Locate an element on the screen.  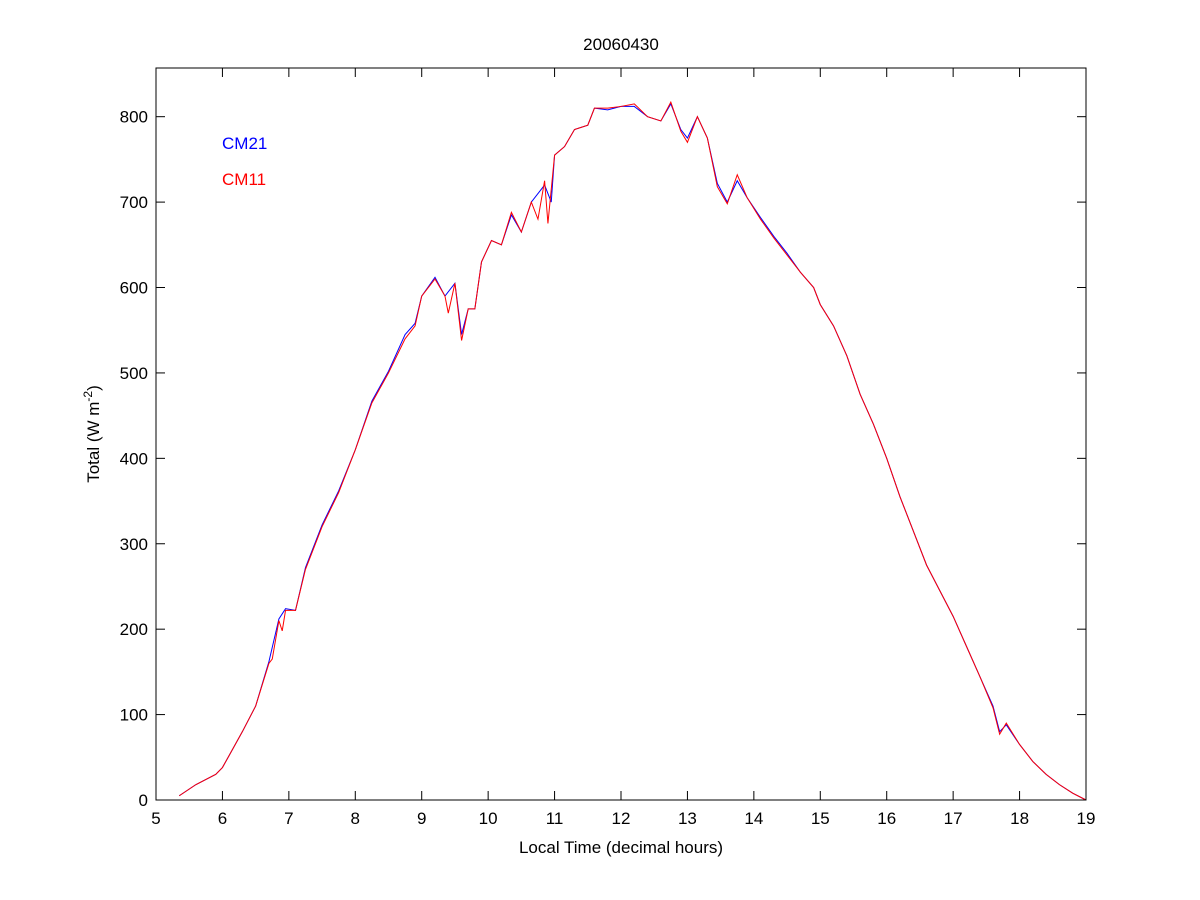
legend-cm11: CM11 is located at coordinates (244, 179).